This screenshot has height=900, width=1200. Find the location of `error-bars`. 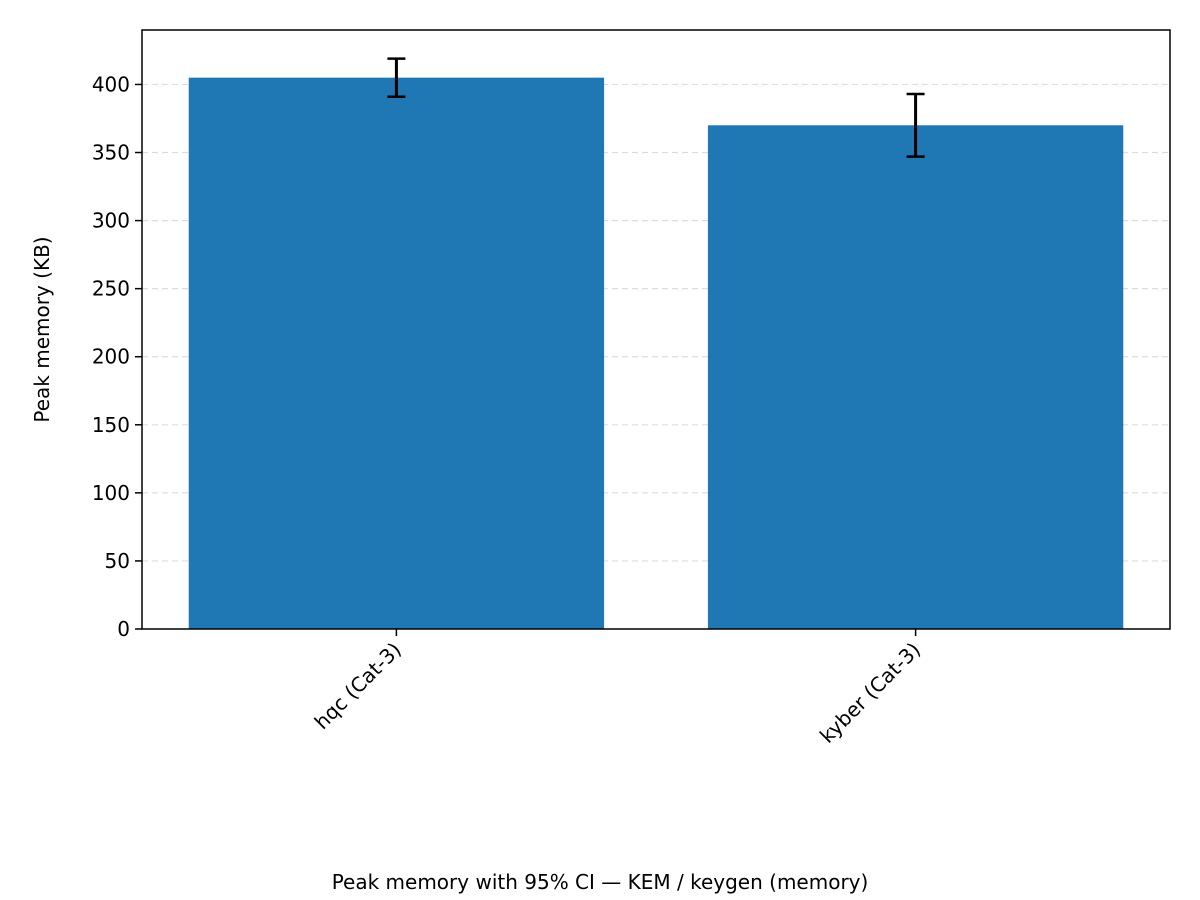

error-bars is located at coordinates (656, 107).